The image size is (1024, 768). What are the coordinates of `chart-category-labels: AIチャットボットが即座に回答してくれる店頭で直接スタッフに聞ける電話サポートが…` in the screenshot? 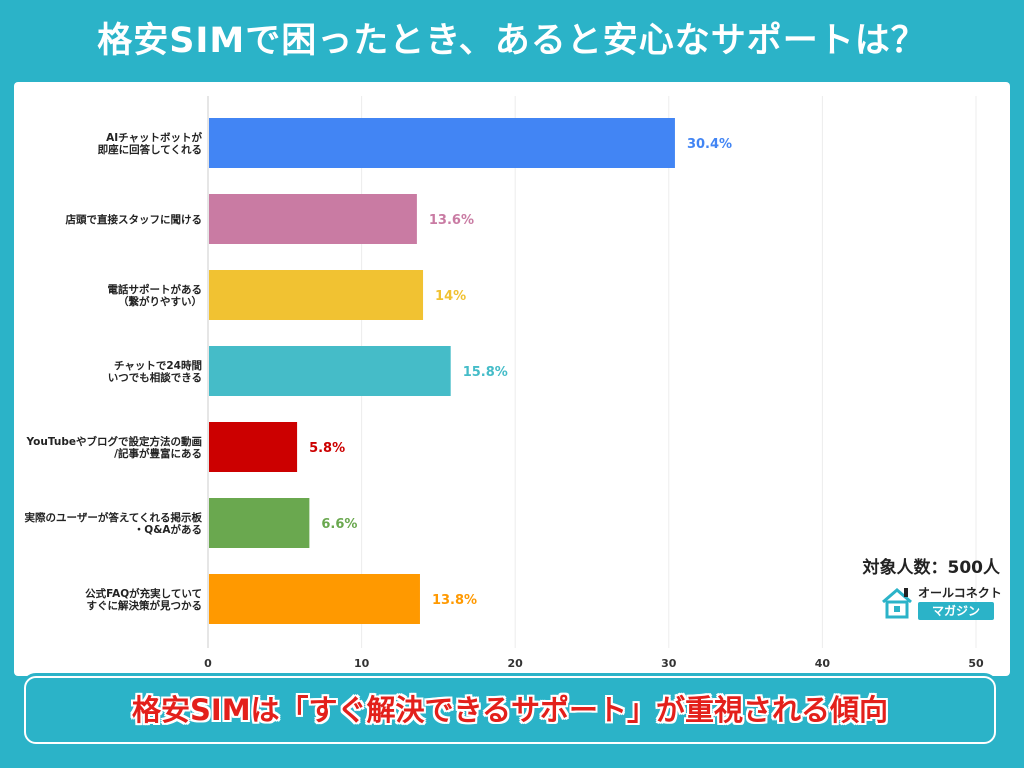 It's located at (114, 371).